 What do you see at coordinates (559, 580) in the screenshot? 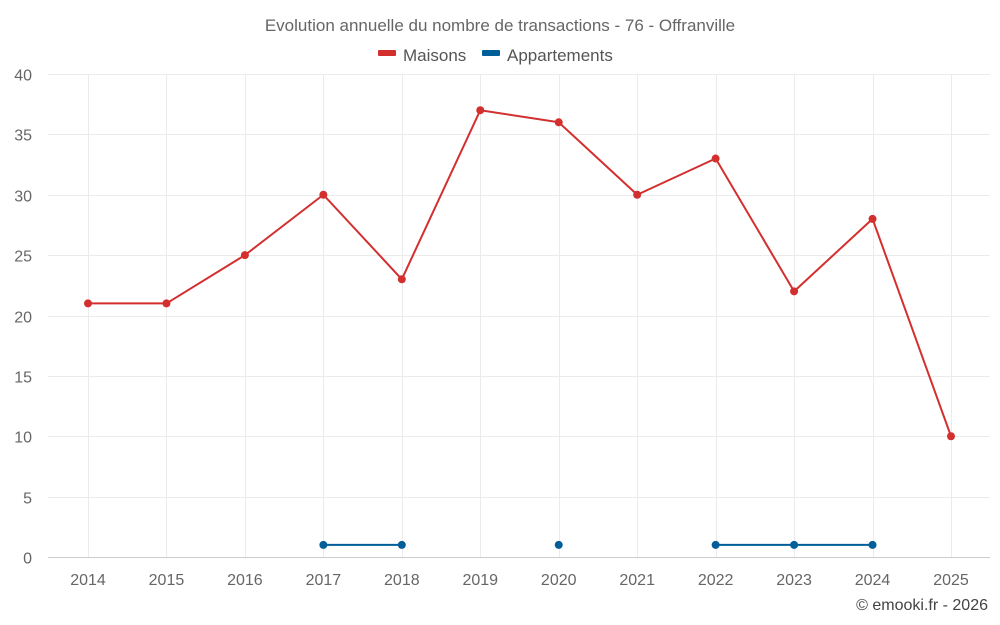
I see `x-tick-label: 2020` at bounding box center [559, 580].